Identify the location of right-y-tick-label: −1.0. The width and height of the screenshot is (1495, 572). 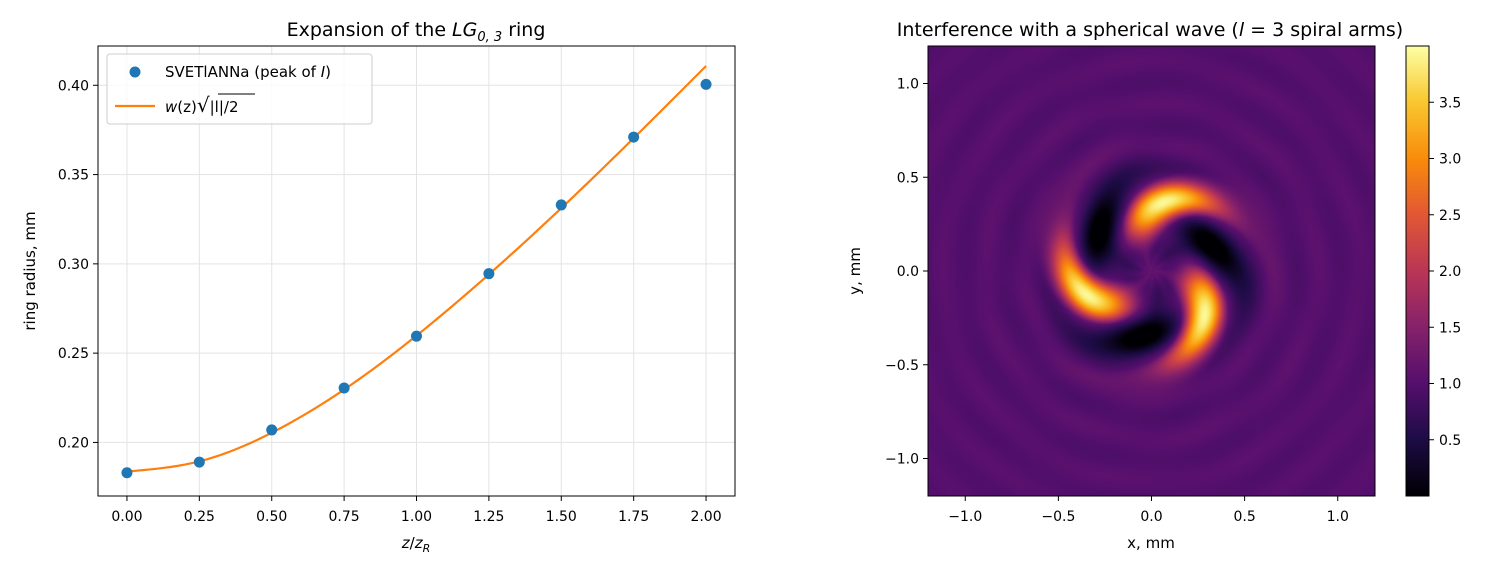
(902, 460).